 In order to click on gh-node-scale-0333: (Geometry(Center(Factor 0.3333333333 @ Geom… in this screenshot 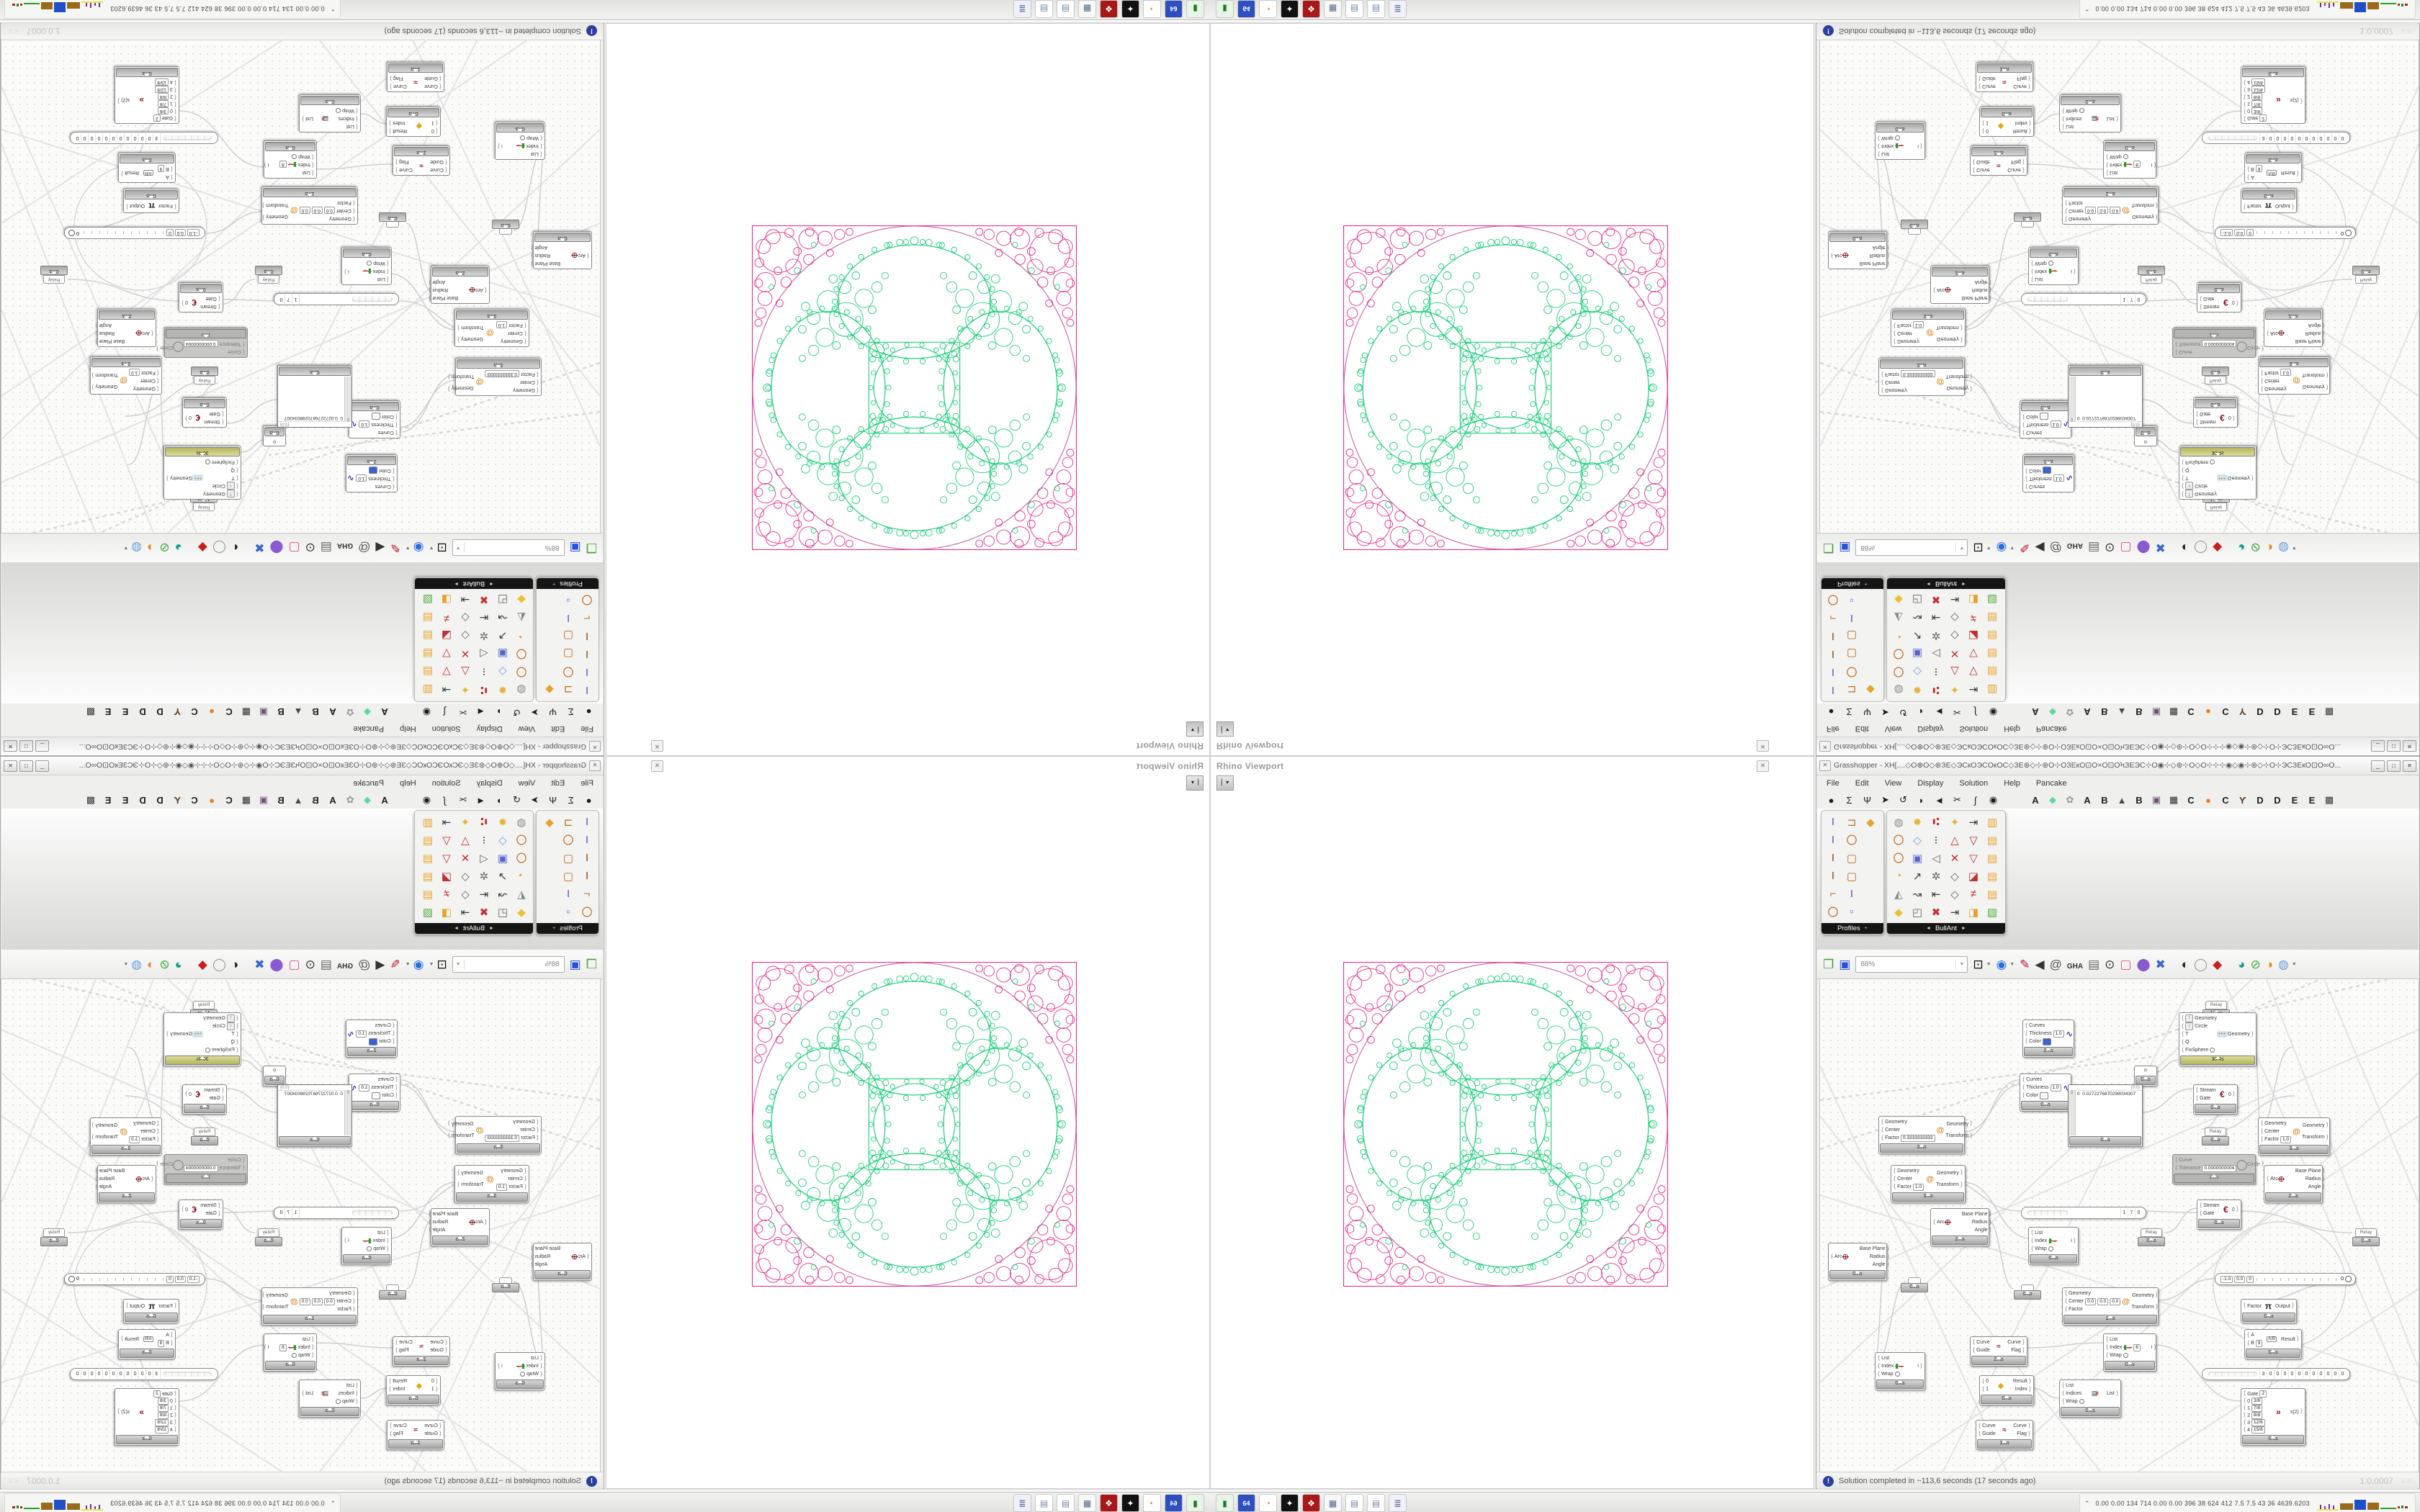, I will do `click(1925, 1135)`.